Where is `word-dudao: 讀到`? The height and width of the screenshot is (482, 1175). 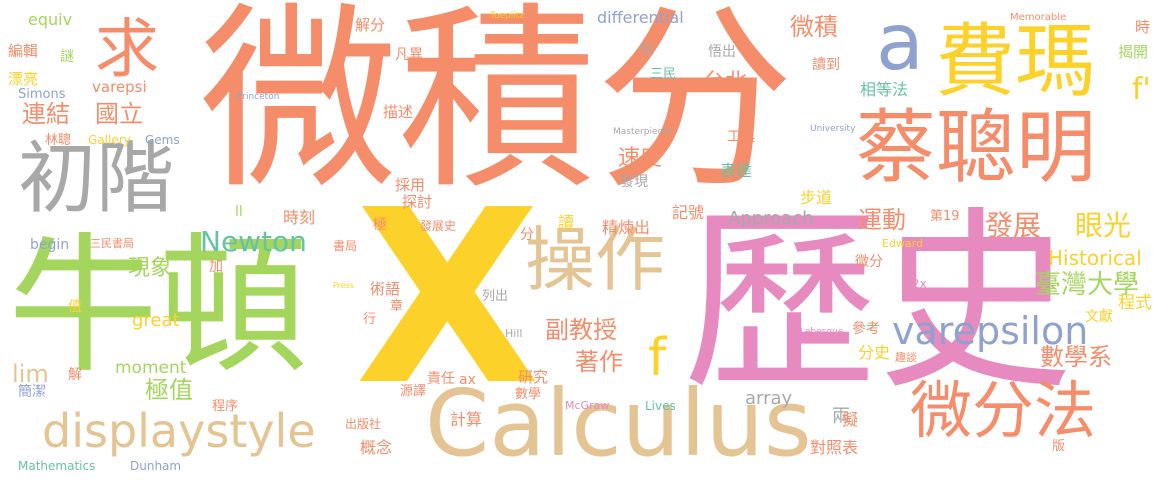 word-dudao: 讀到 is located at coordinates (826, 65).